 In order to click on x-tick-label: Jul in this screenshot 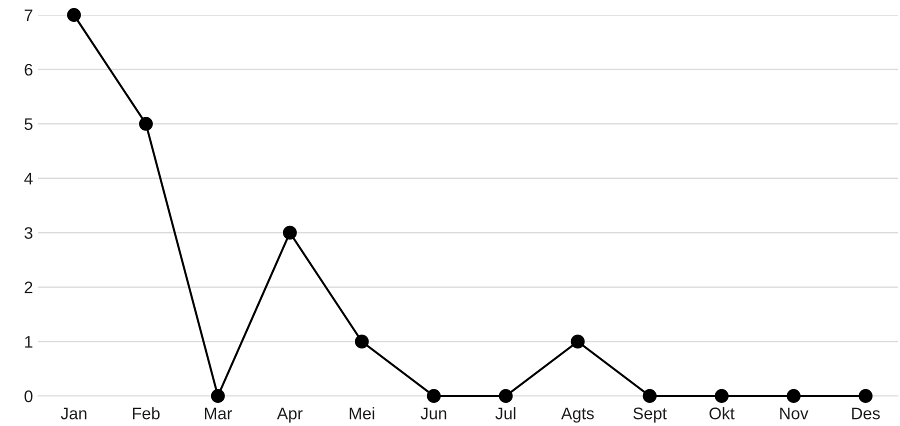, I will do `click(505, 413)`.